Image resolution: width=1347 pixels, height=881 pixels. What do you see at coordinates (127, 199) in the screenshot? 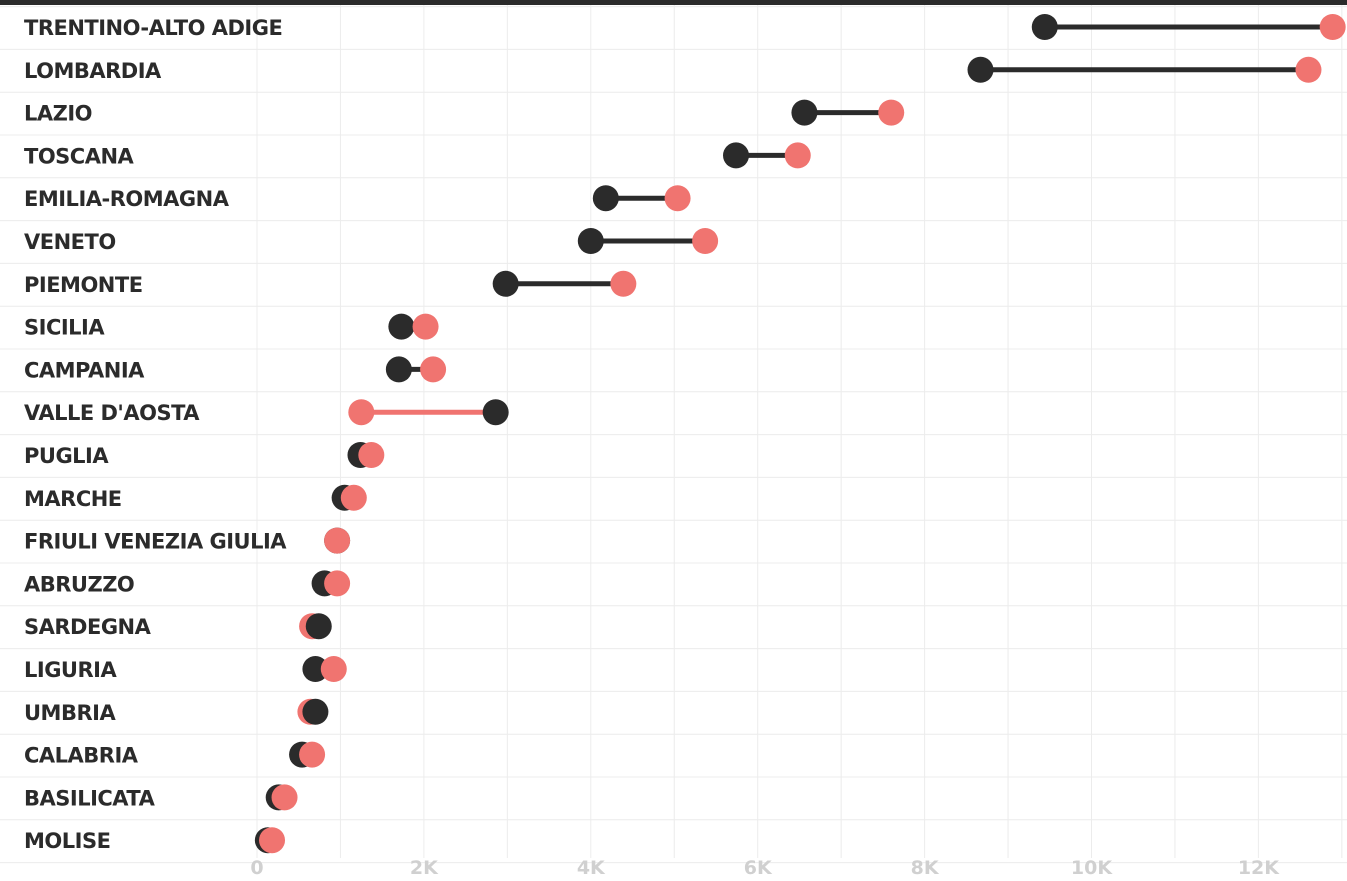
I see `row-label: EMILIA-ROMAGNA` at bounding box center [127, 199].